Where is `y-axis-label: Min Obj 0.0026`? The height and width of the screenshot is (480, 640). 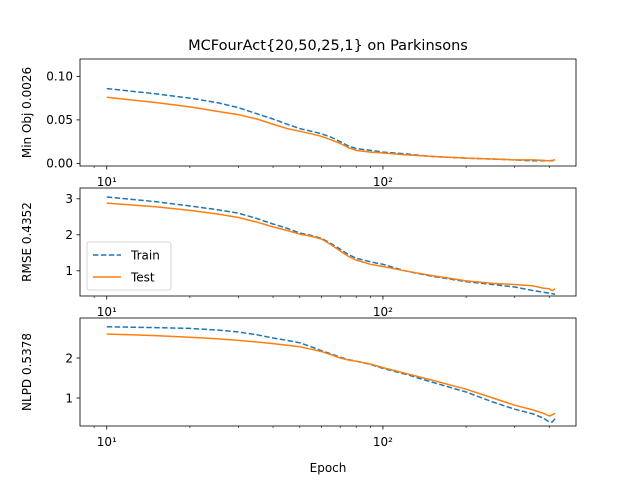 y-axis-label: Min Obj 0.0026 is located at coordinates (27, 112).